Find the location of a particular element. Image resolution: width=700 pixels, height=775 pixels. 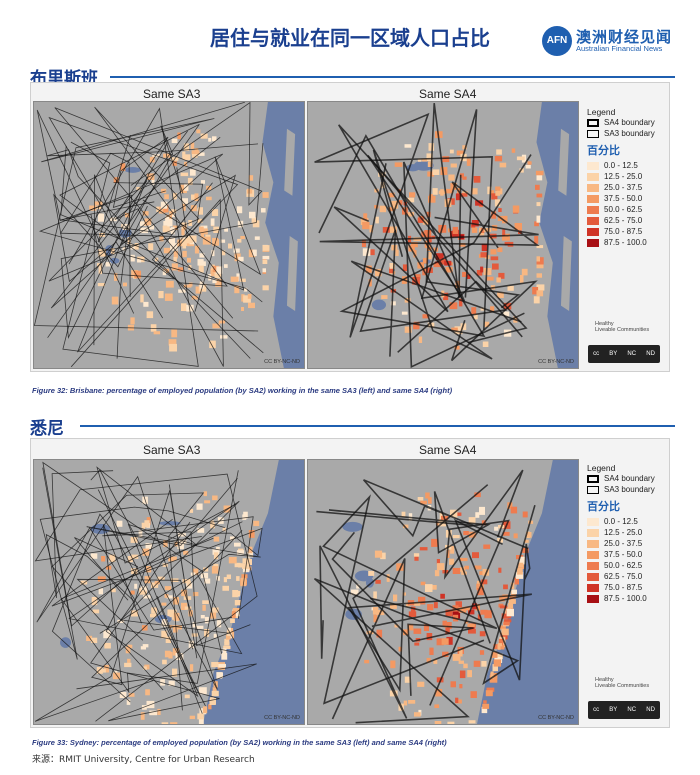

healthy-communities-logo: Healthy Liveable Communities is located at coordinates (622, 327).